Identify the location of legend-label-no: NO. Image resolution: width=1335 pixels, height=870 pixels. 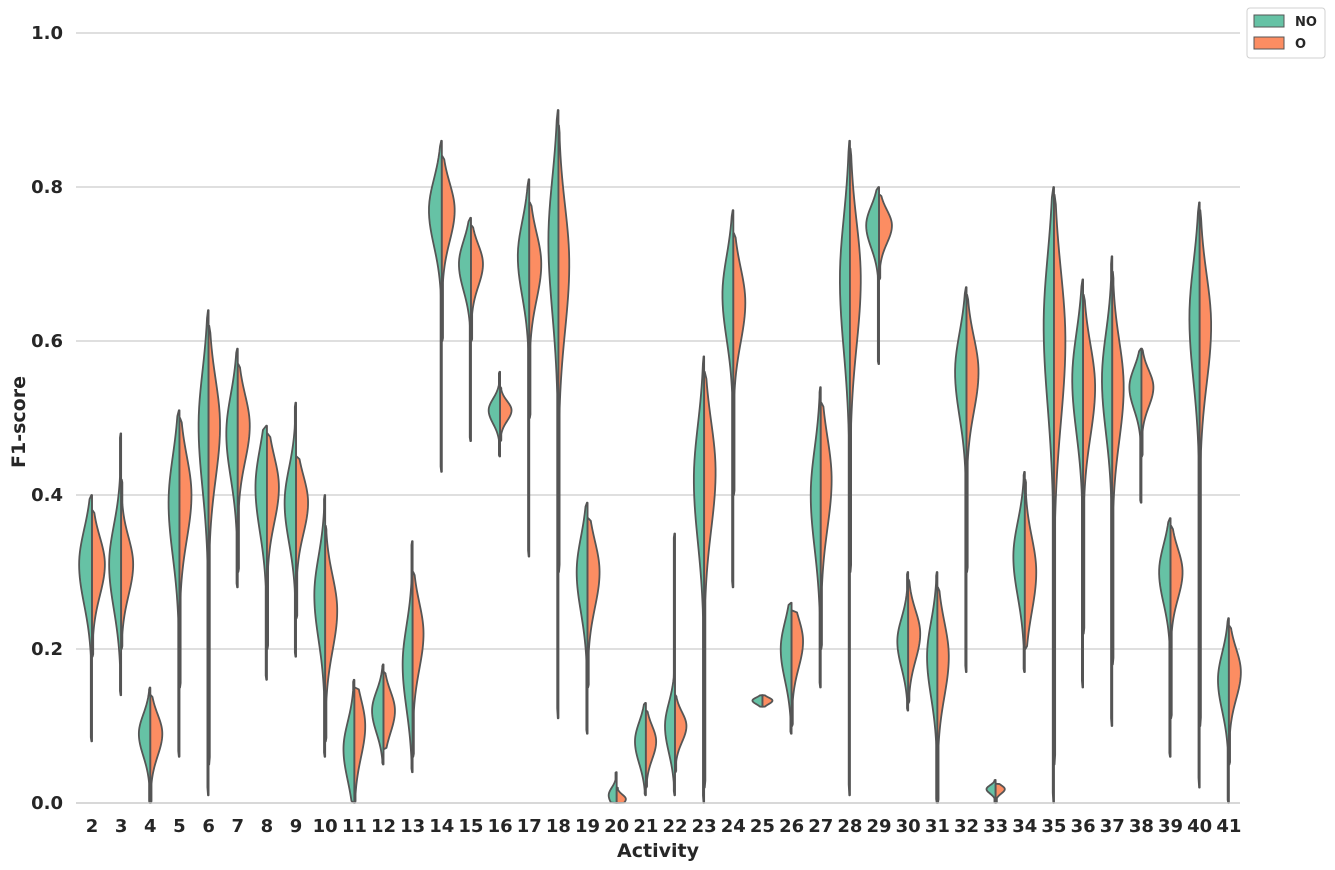
(1306, 22).